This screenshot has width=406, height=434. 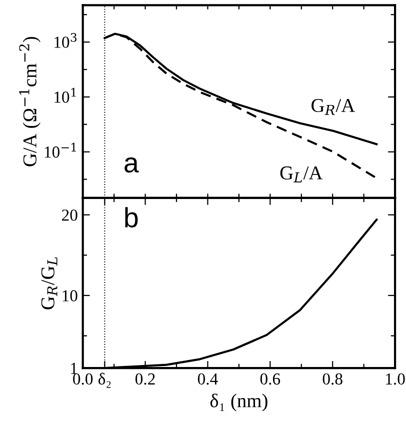 I want to click on x-tick-label: 0.2, so click(x=145, y=379).